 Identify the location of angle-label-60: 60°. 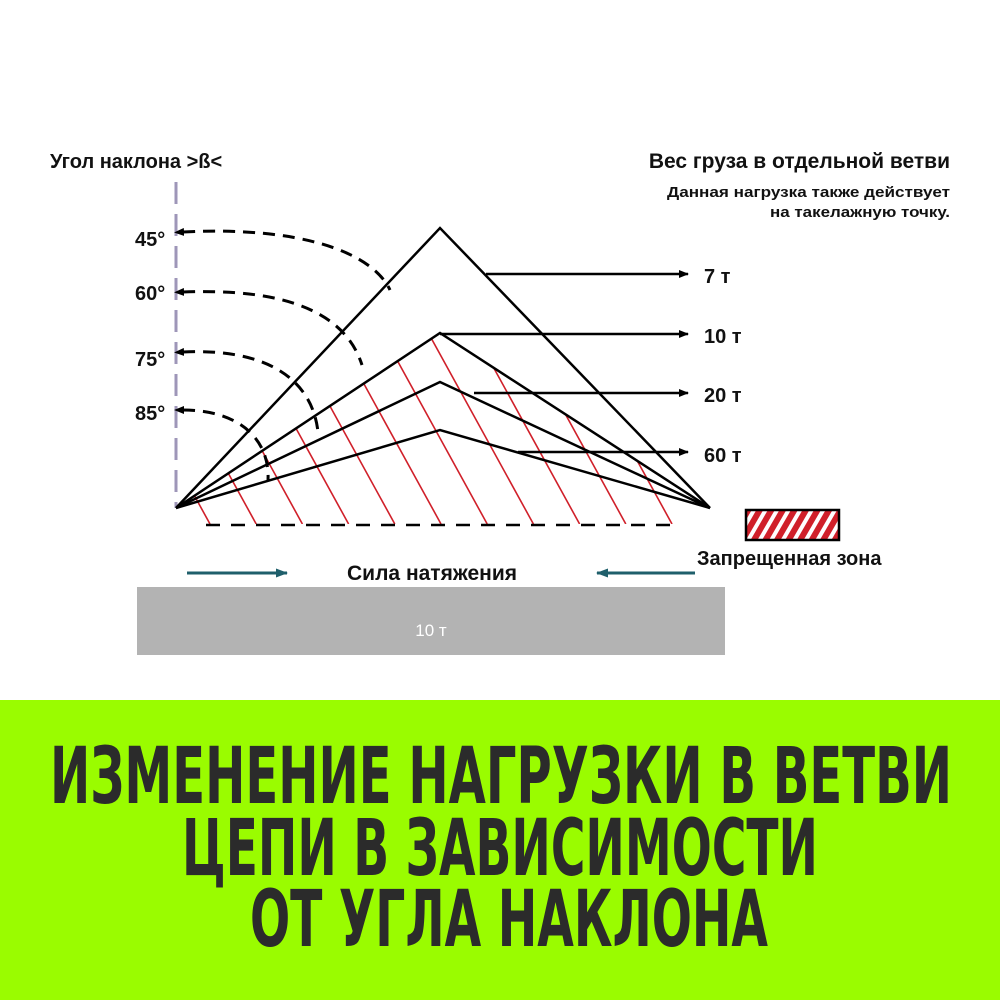
(150, 294).